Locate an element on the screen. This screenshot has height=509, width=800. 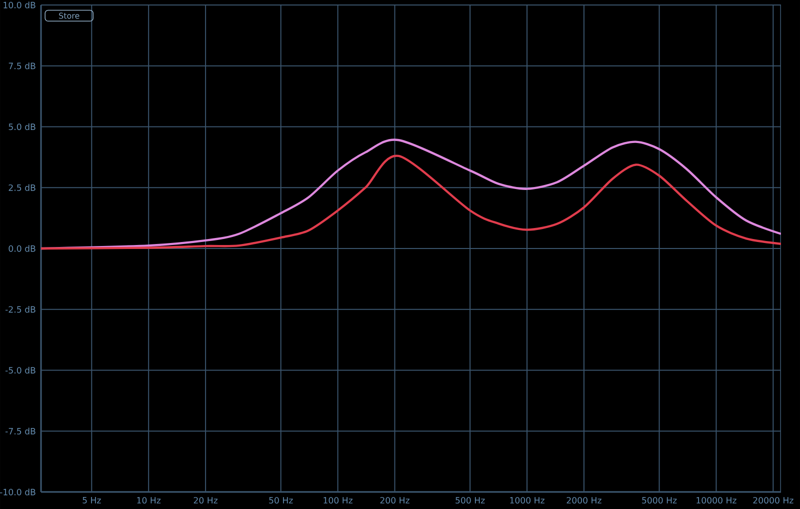
y-tick-label: 5.0 dB is located at coordinates (22, 126).